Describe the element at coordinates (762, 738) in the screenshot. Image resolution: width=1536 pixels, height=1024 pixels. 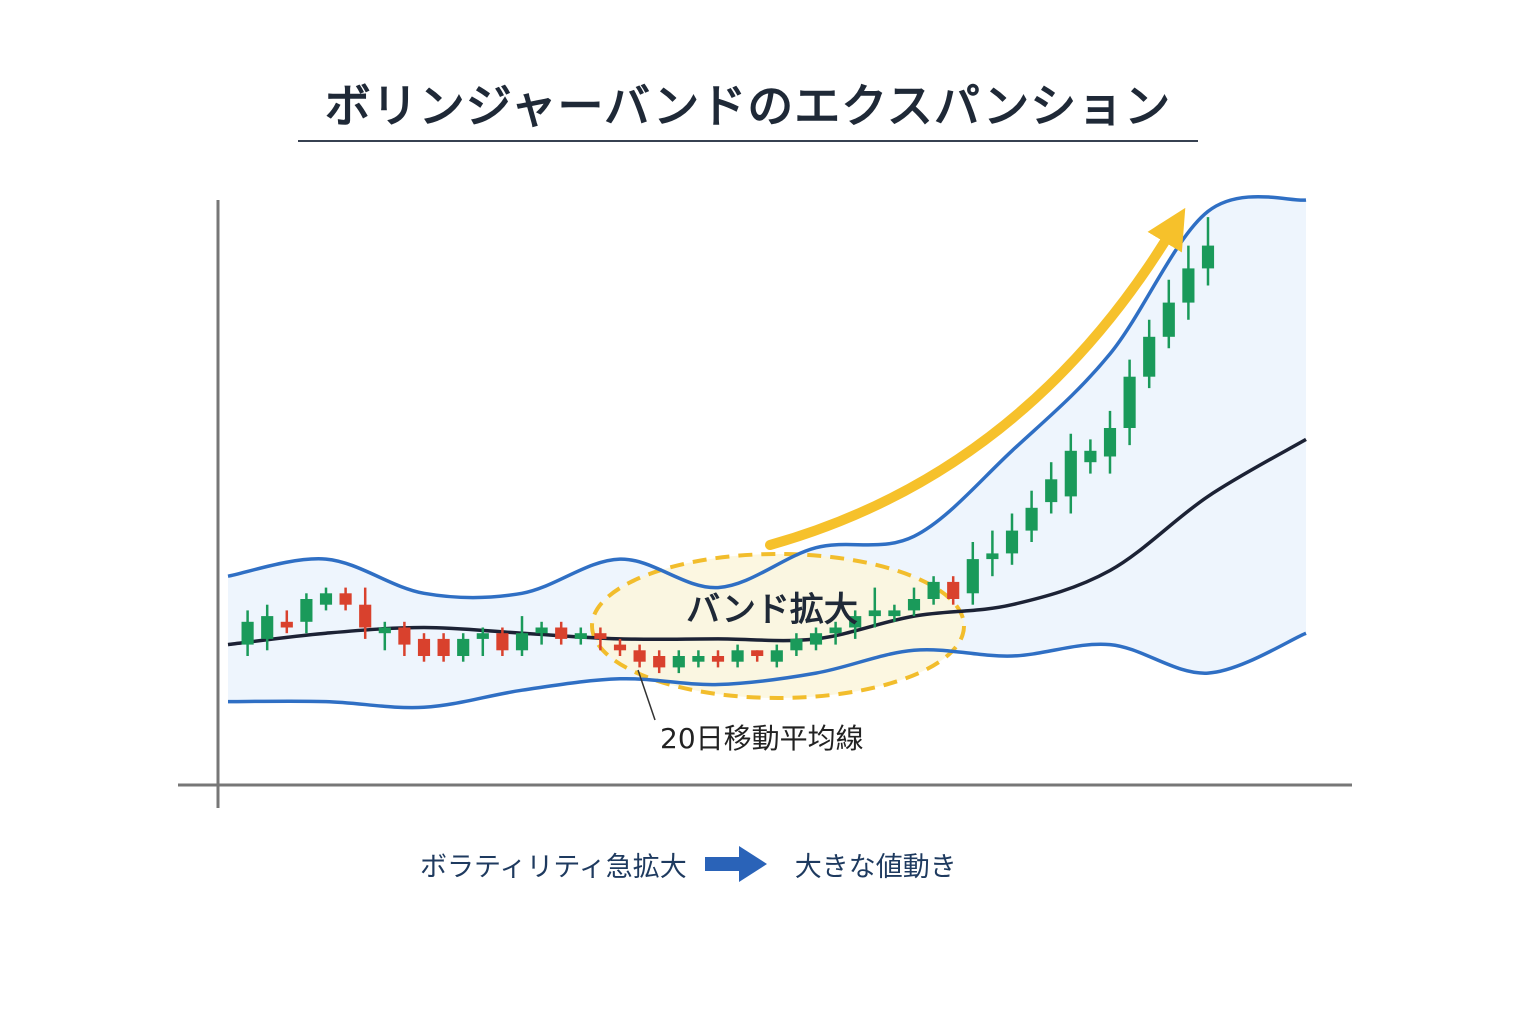
I see `moving-average-label: 20日移動平均線` at that location.